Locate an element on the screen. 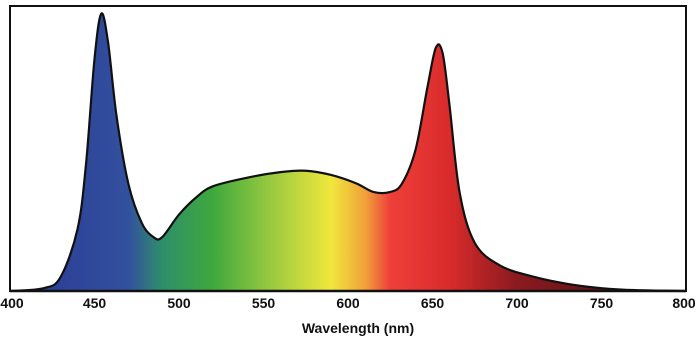 The width and height of the screenshot is (696, 348). x-tick-label-600: 600 is located at coordinates (348, 303).